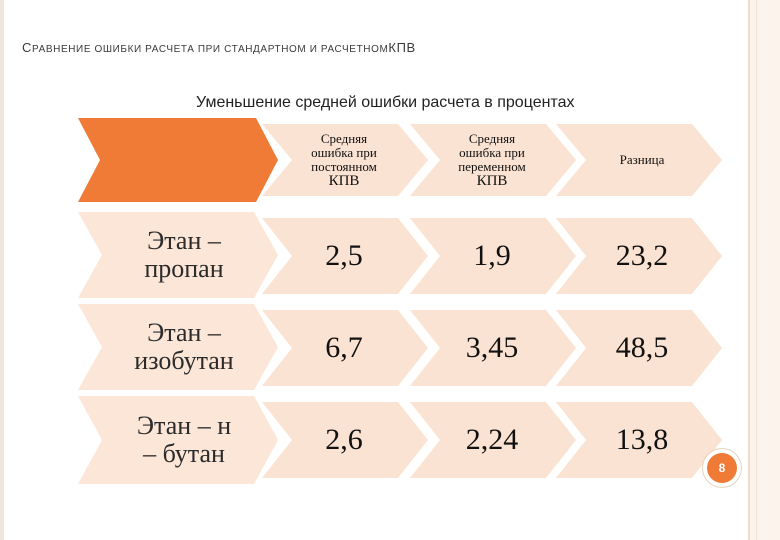  What do you see at coordinates (402, 47) in the screenshot?
I see `title-suffix: КПВ` at bounding box center [402, 47].